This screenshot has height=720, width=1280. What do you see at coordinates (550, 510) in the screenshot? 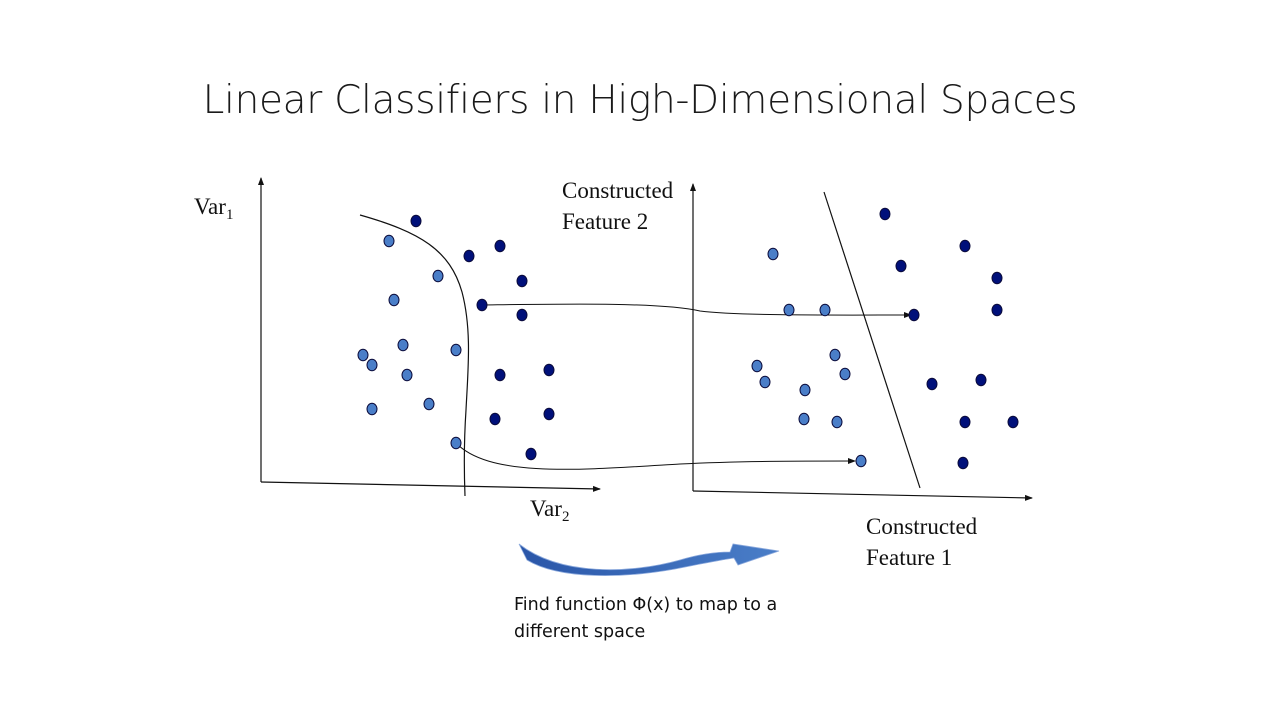
I see `left-x-axis-label: Var2` at bounding box center [550, 510].